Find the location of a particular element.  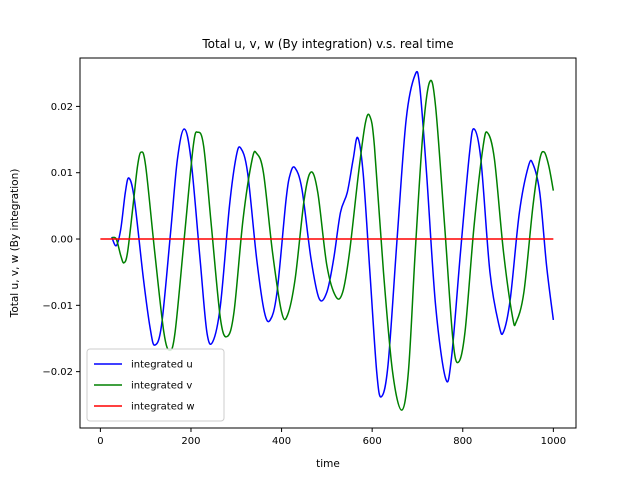

y-axis-label: Total u, v, w (By integration) is located at coordinates (15, 244).